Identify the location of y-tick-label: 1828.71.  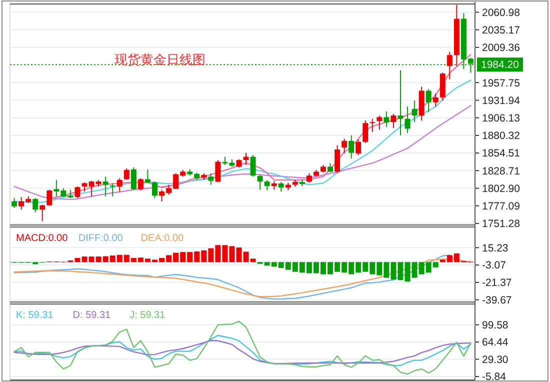
(501, 171).